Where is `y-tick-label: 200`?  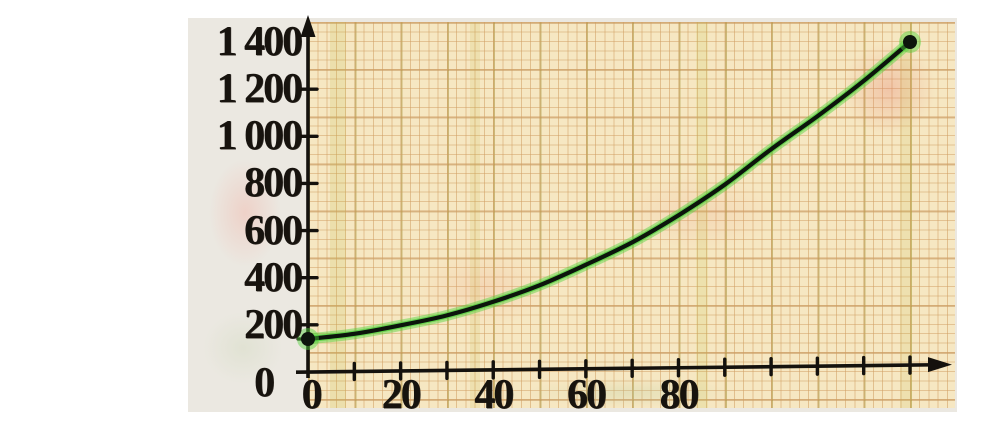 y-tick-label: 200 is located at coordinates (273, 324).